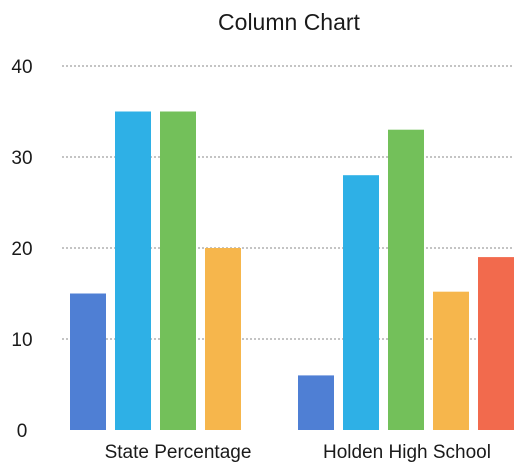 Image resolution: width=514 pixels, height=468 pixels. What do you see at coordinates (289, 22) in the screenshot?
I see `chart-title: Column Chart` at bounding box center [289, 22].